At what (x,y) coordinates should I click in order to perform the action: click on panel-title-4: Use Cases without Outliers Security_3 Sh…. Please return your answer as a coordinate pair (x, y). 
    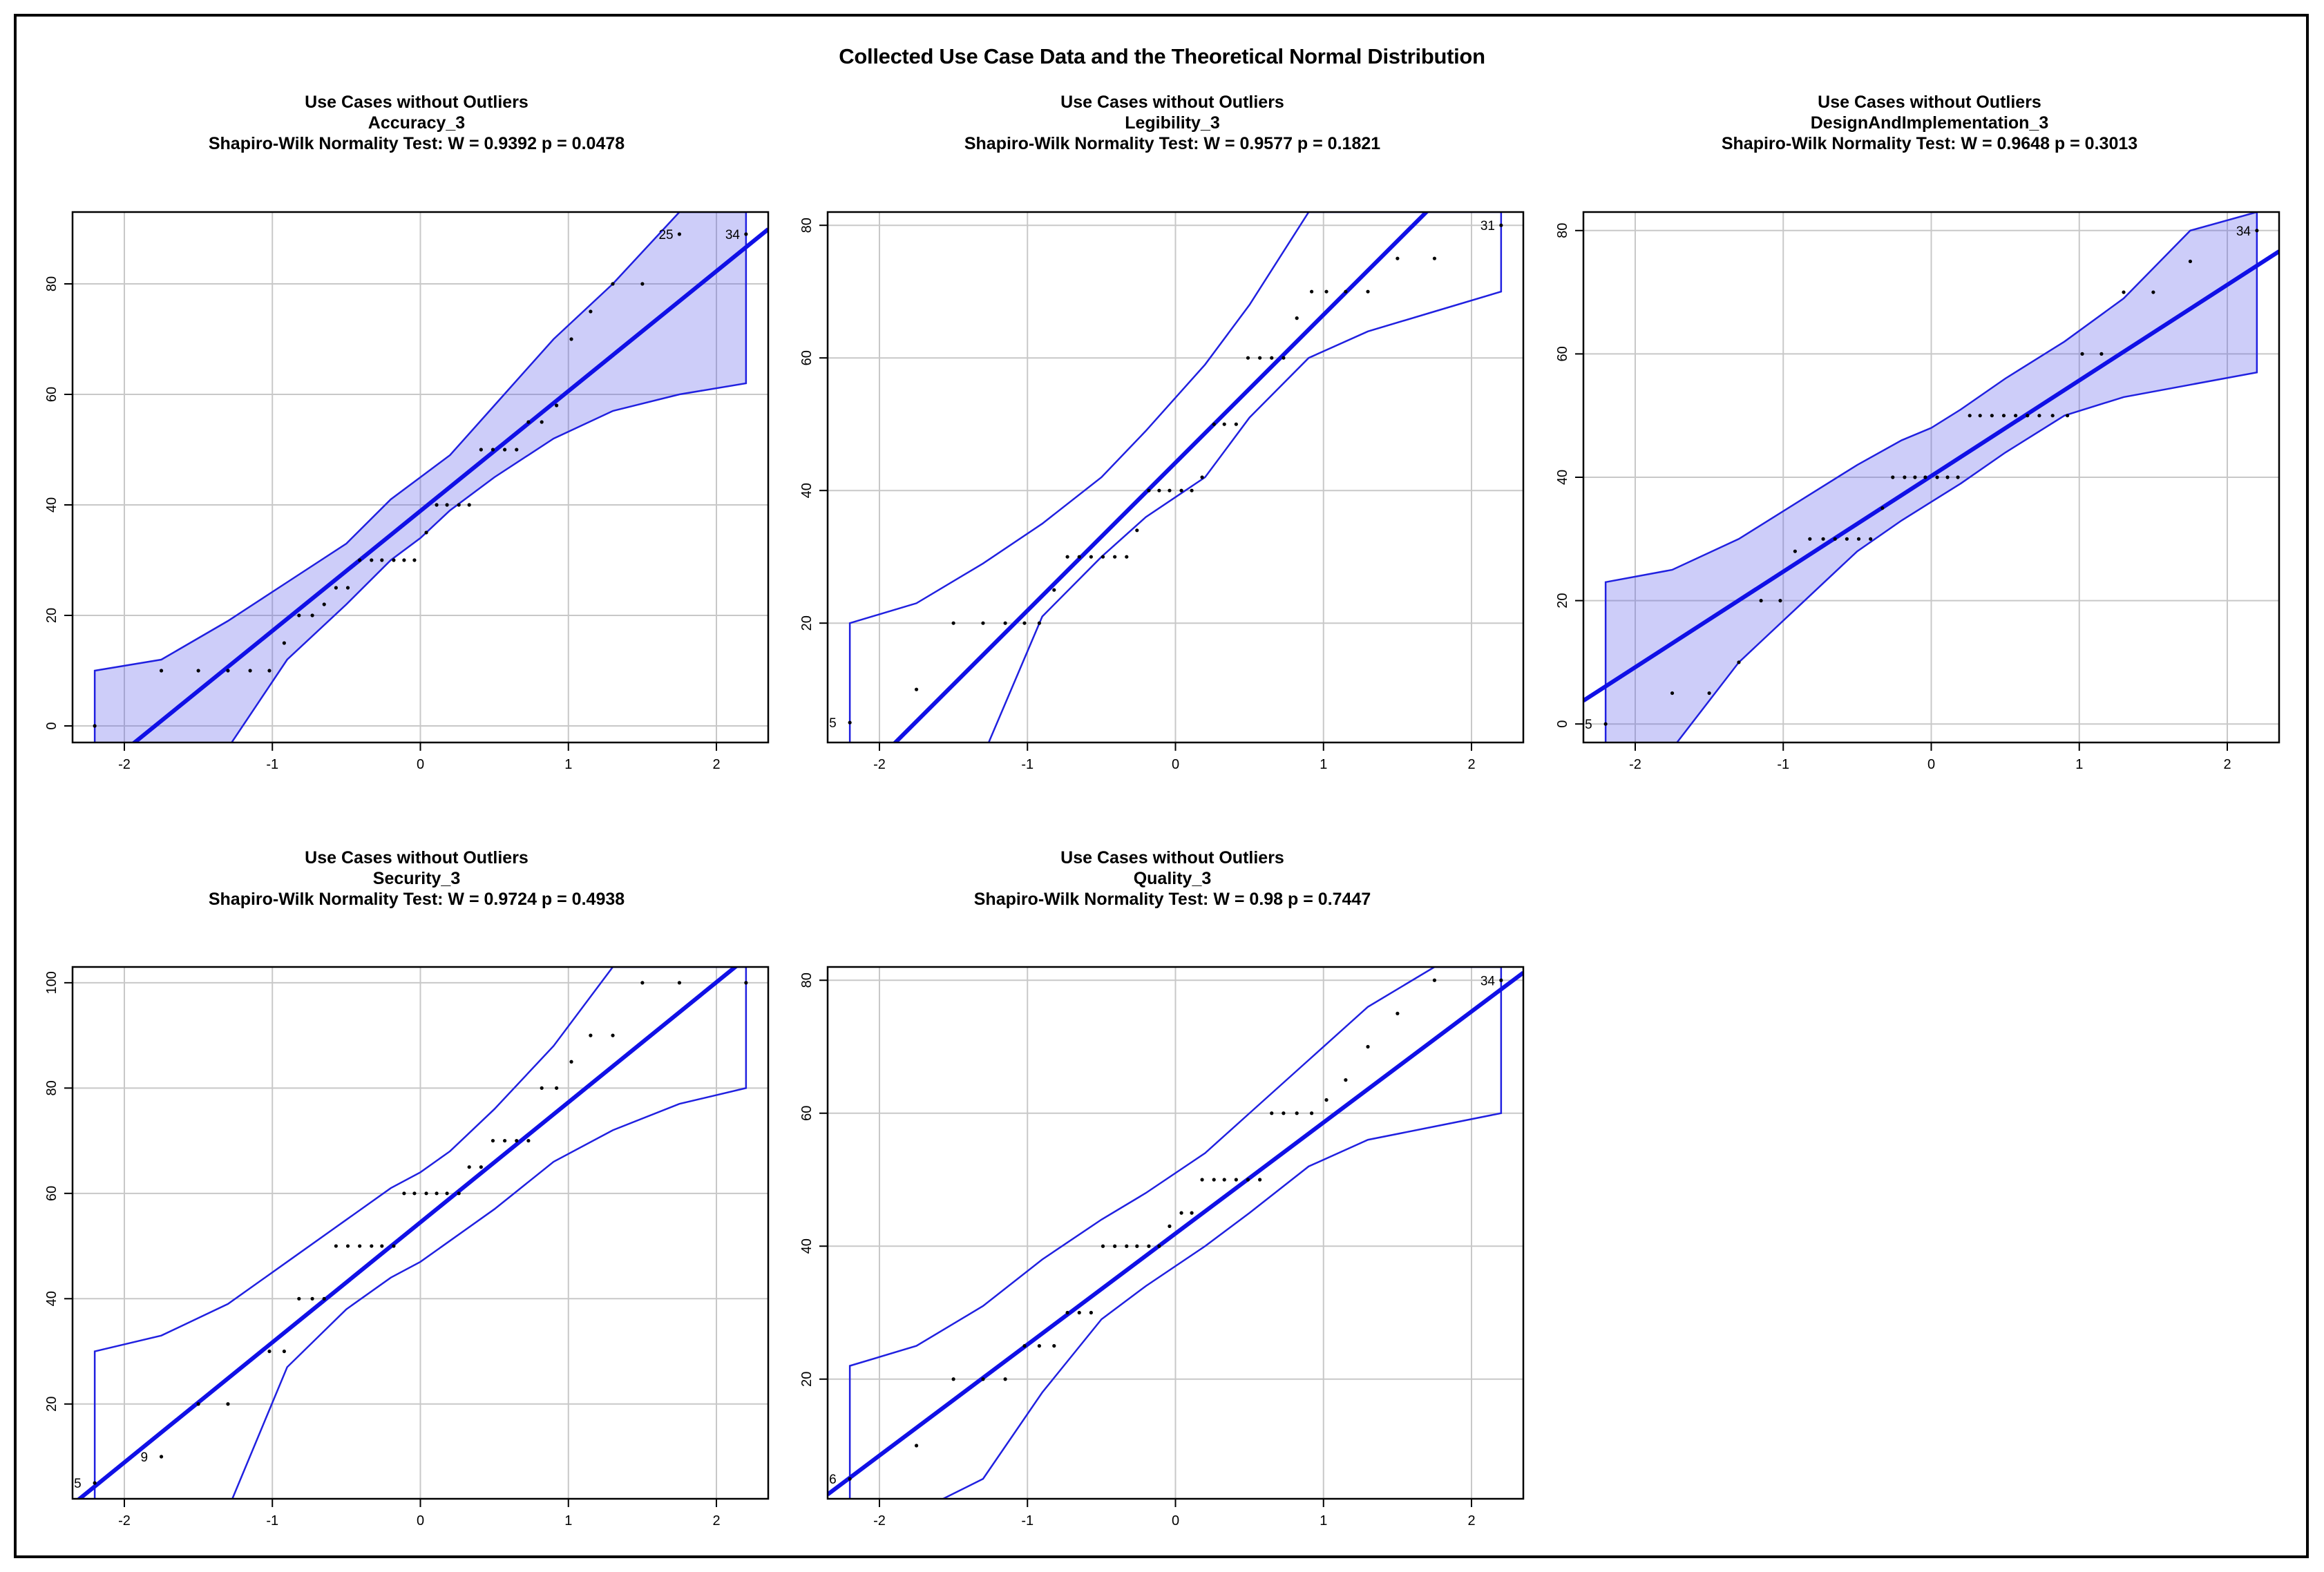
    Looking at the image, I should click on (416, 878).